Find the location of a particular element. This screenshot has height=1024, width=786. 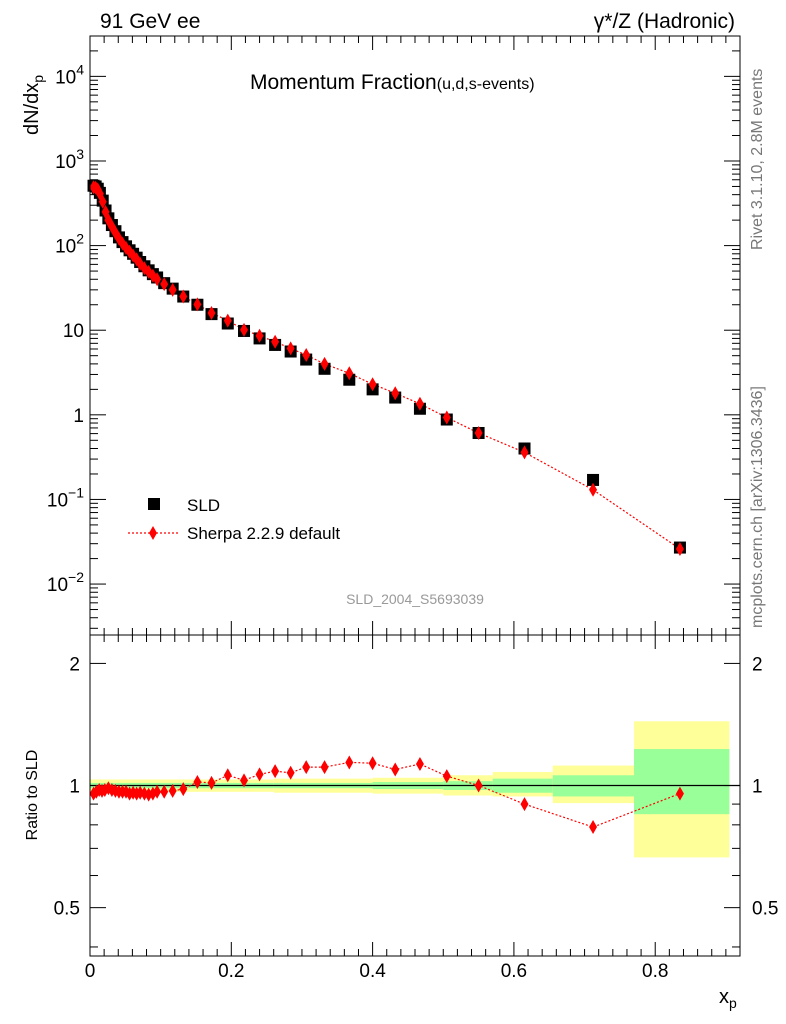

y-axis-label-main: dN/dx is located at coordinates (32, 109).